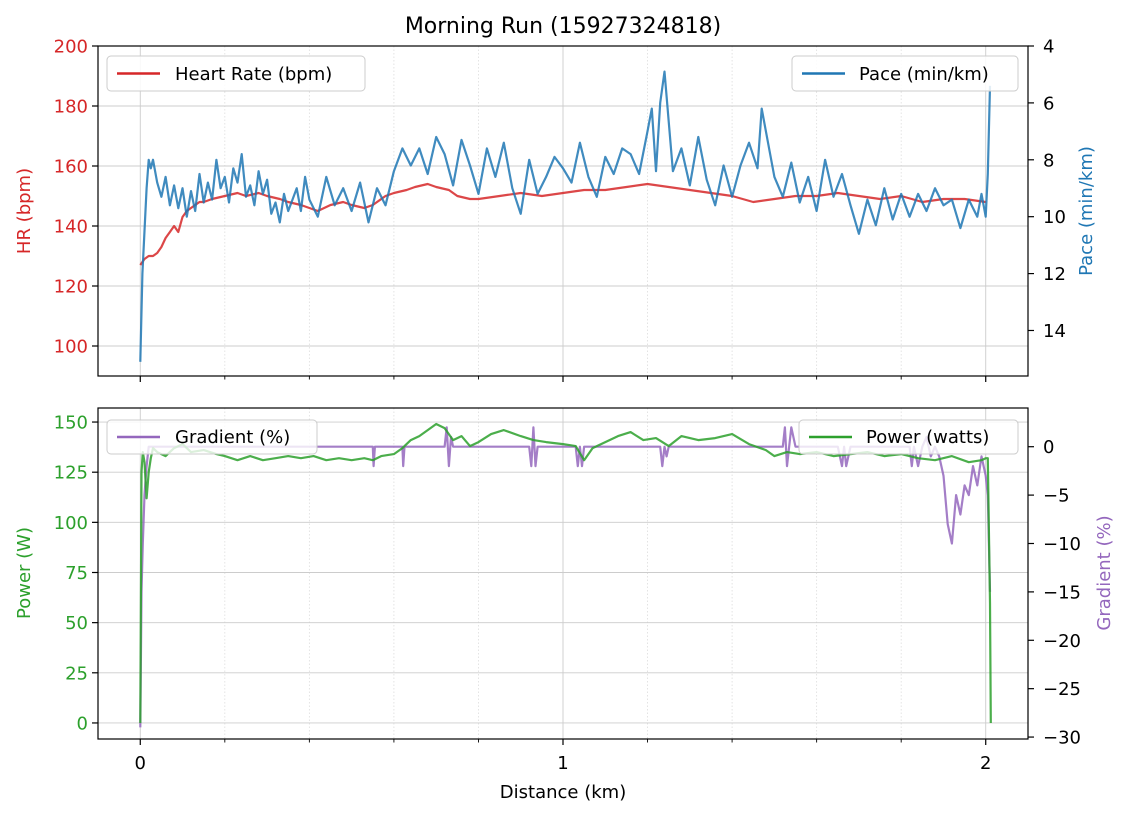 This screenshot has width=1129, height=817. What do you see at coordinates (71, 107) in the screenshot?
I see `left-tick-label: 180` at bounding box center [71, 107].